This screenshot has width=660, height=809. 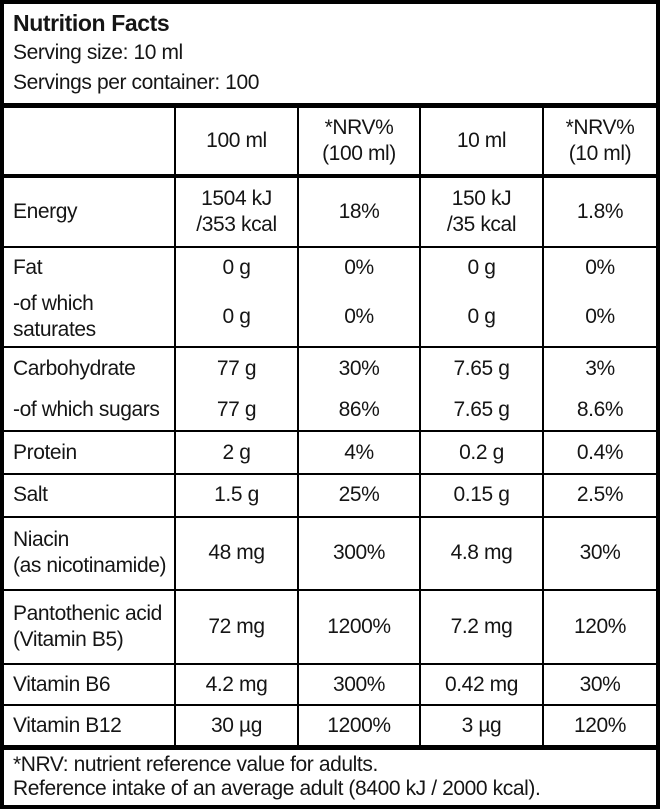 What do you see at coordinates (359, 368) in the screenshot?
I see `value-nrv-100ml: 30%` at bounding box center [359, 368].